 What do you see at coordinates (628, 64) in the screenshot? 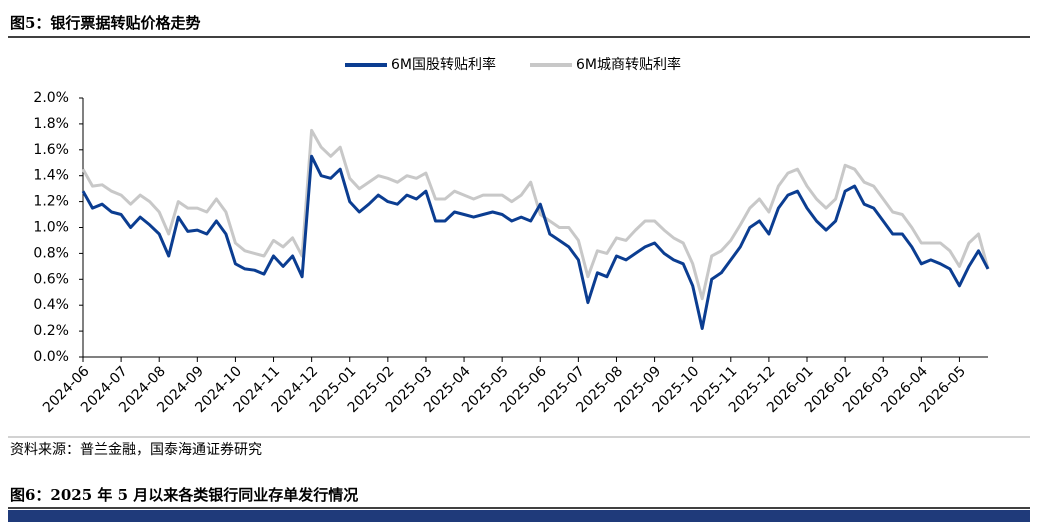
I see `legend-label: 6M城商转贴利率` at bounding box center [628, 64].